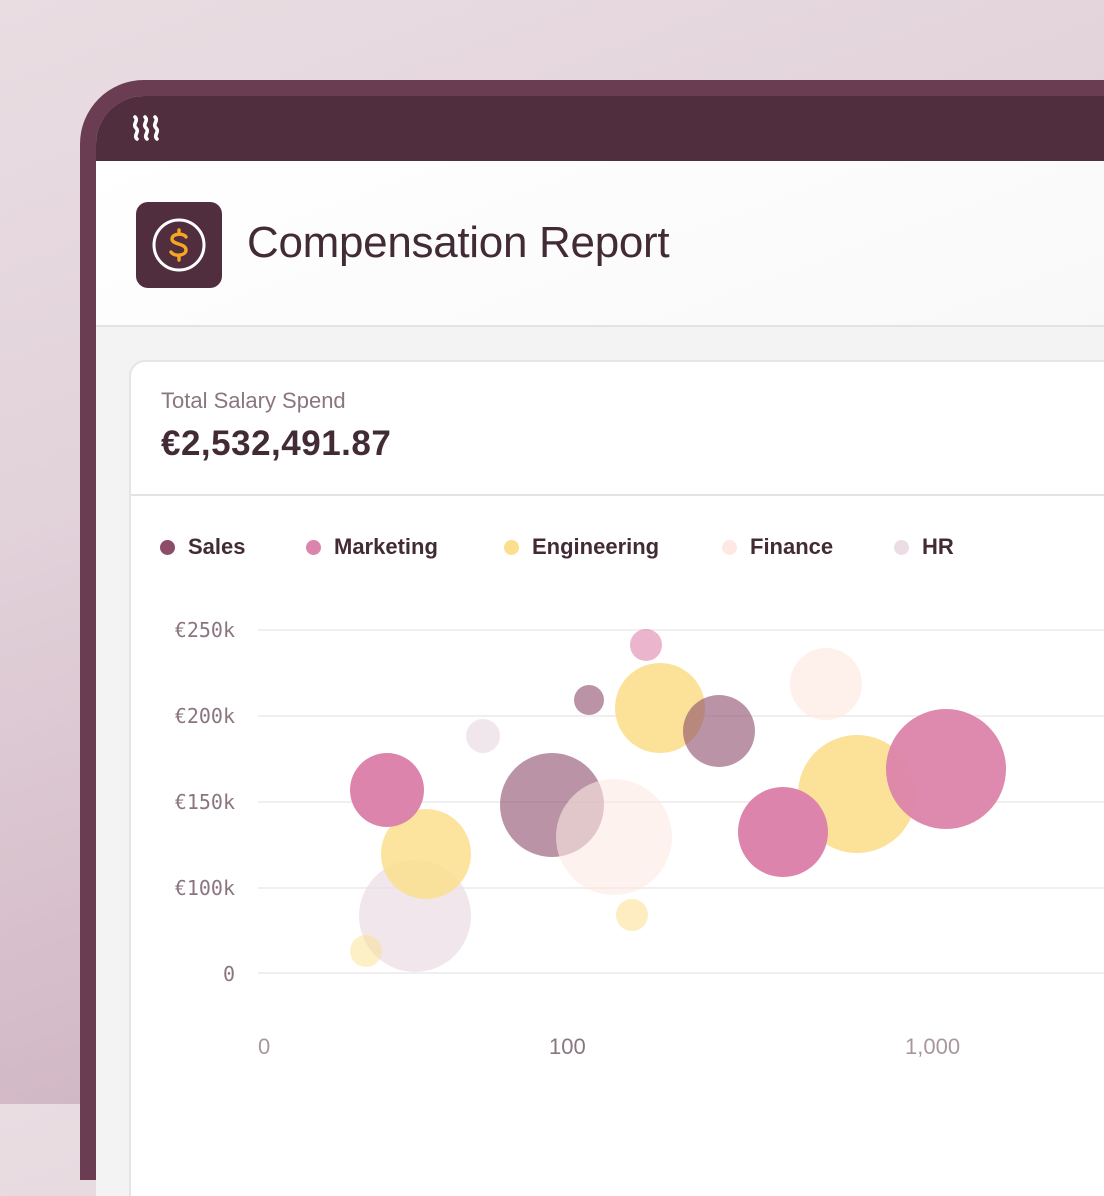  What do you see at coordinates (204, 630) in the screenshot?
I see `y-tick-label: €250k` at bounding box center [204, 630].